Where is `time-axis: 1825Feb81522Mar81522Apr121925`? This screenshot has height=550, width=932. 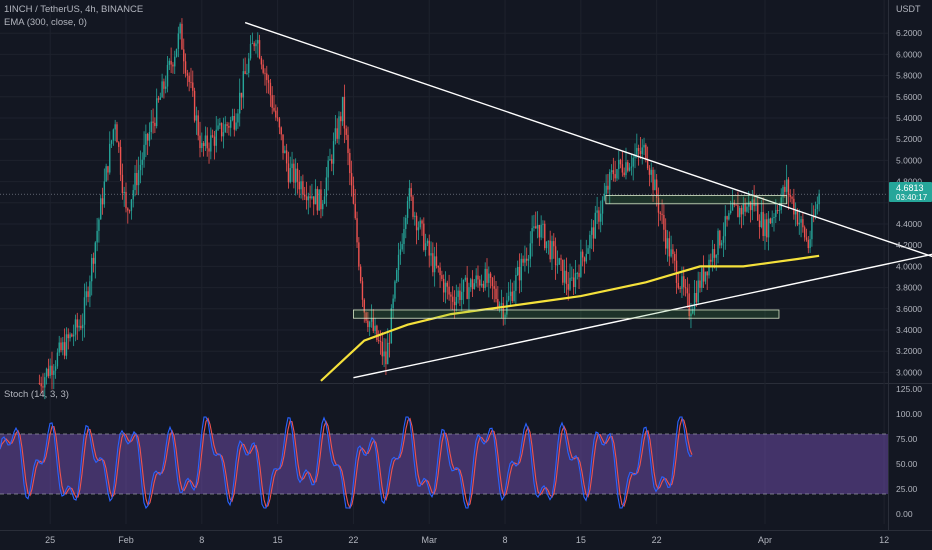 time-axis: 1825Feb81522Mar81522Apr121925 is located at coordinates (466, 540).